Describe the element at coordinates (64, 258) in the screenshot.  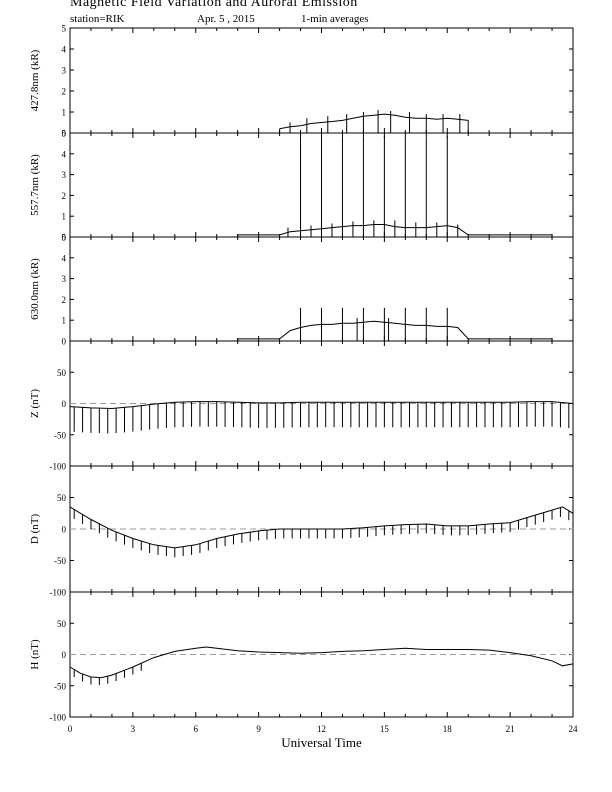
I see `y-tick-label-n6300: 4` at that location.